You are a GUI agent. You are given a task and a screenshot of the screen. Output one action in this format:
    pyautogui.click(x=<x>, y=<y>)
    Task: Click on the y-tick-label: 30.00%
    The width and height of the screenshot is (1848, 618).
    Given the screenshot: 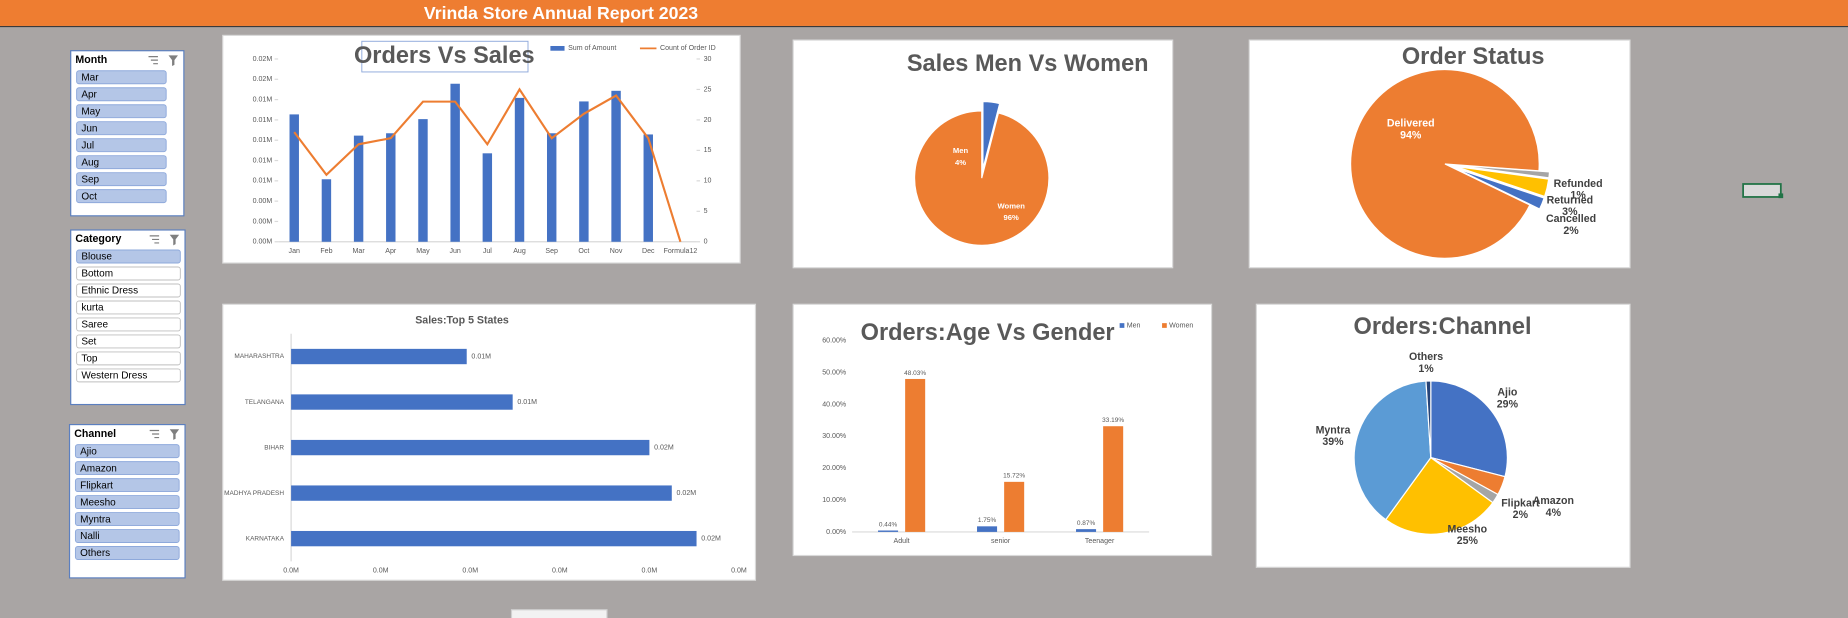 What is the action you would take?
    pyautogui.click(x=834, y=436)
    